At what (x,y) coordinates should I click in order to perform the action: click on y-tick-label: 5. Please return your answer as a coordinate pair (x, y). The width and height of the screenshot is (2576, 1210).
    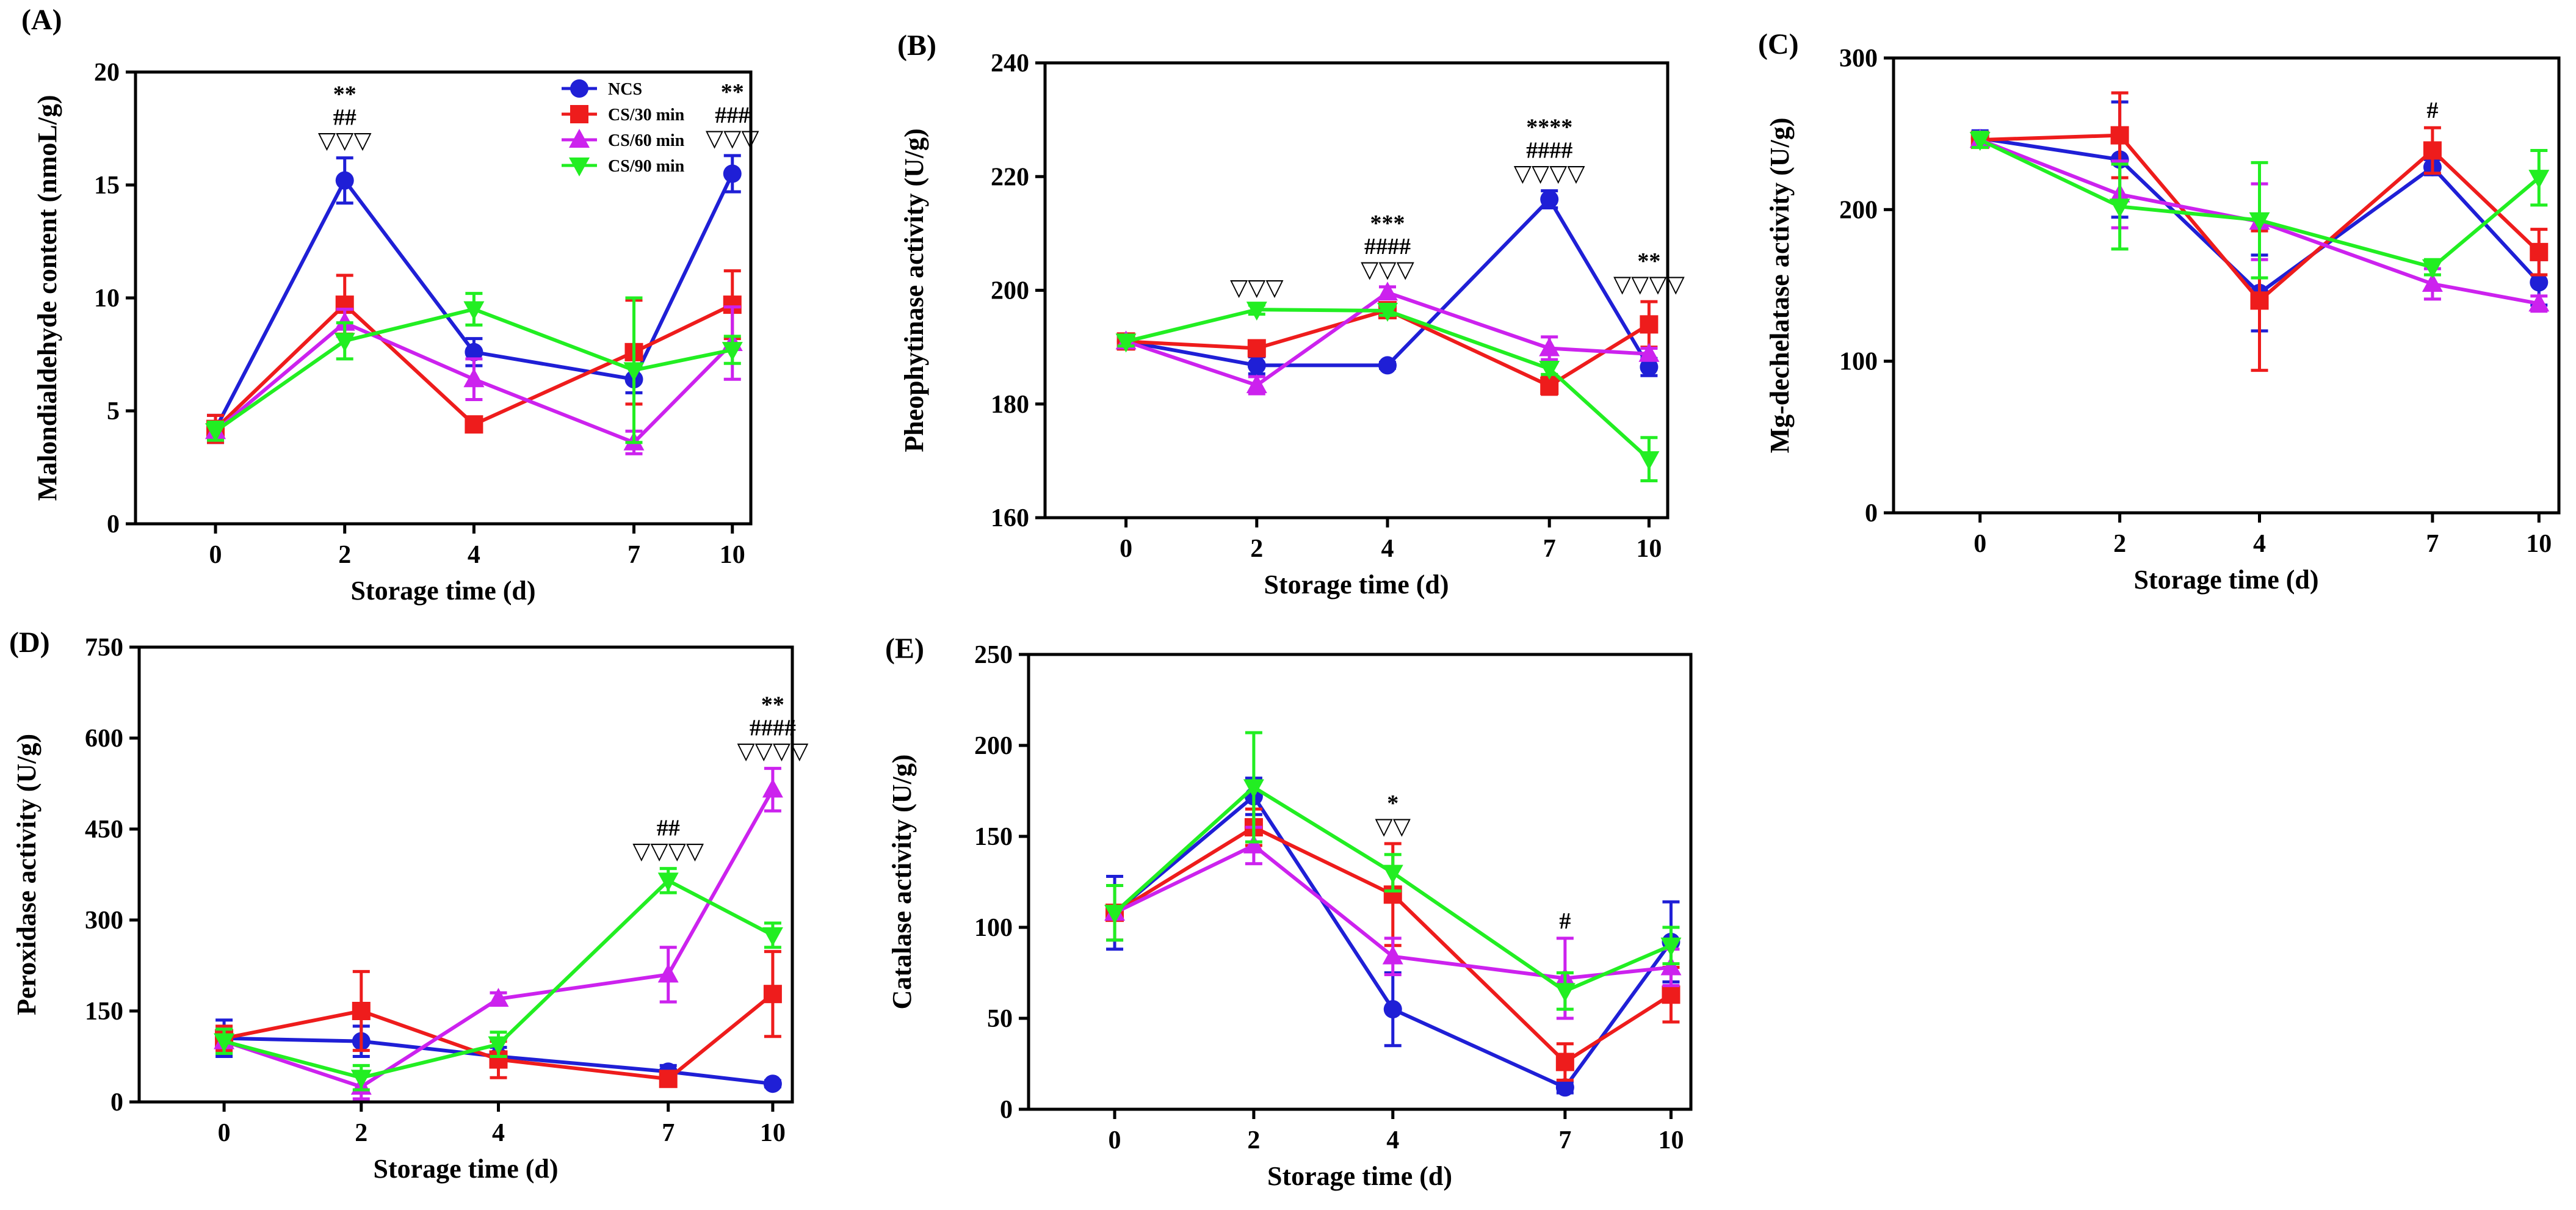
    Looking at the image, I should click on (113, 412).